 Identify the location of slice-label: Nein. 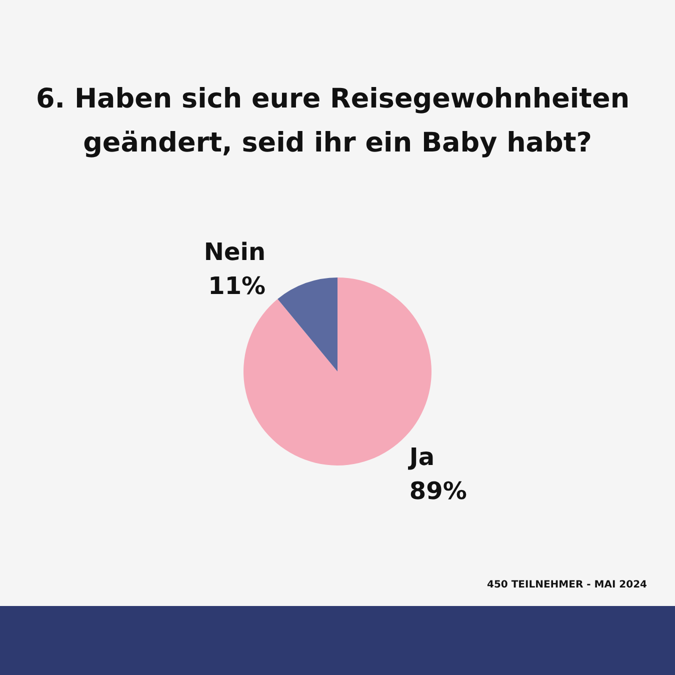
(235, 252).